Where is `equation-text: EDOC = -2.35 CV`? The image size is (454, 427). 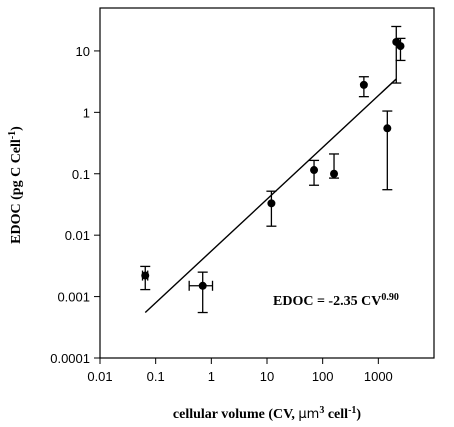 equation-text: EDOC = -2.35 CV is located at coordinates (327, 301).